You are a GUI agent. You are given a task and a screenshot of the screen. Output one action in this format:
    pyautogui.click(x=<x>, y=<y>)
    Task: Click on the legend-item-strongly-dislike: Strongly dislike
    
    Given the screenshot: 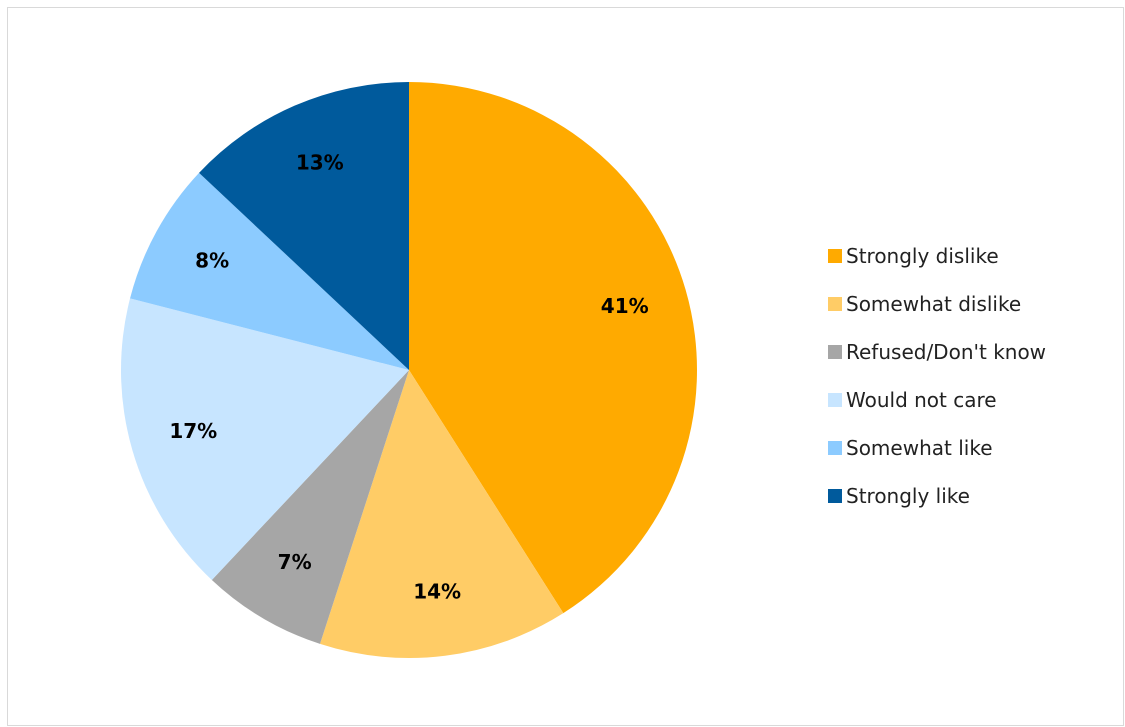 What is the action you would take?
    pyautogui.click(x=937, y=256)
    